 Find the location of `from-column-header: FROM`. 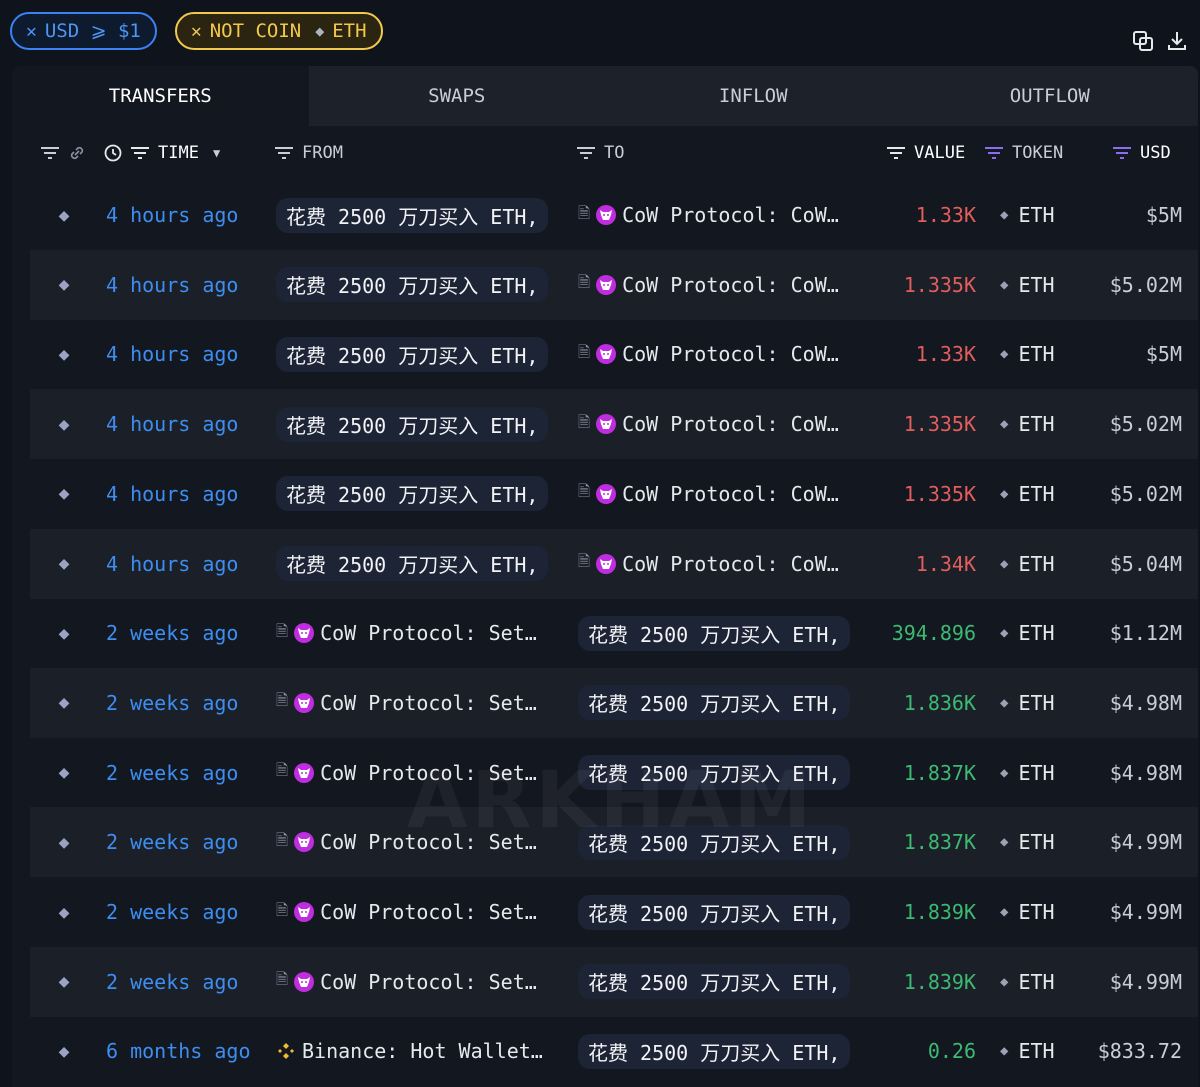

from-column-header: FROM is located at coordinates (308, 153).